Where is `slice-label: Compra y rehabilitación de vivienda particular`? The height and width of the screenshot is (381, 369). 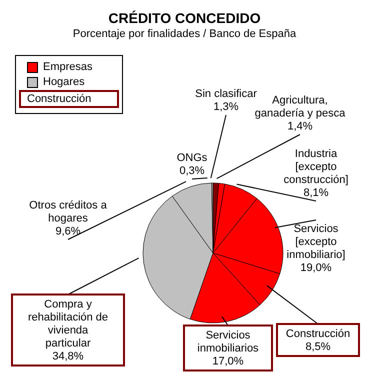
slice-label: Compra y rehabilitación de vivienda particular is located at coordinates (68, 324).